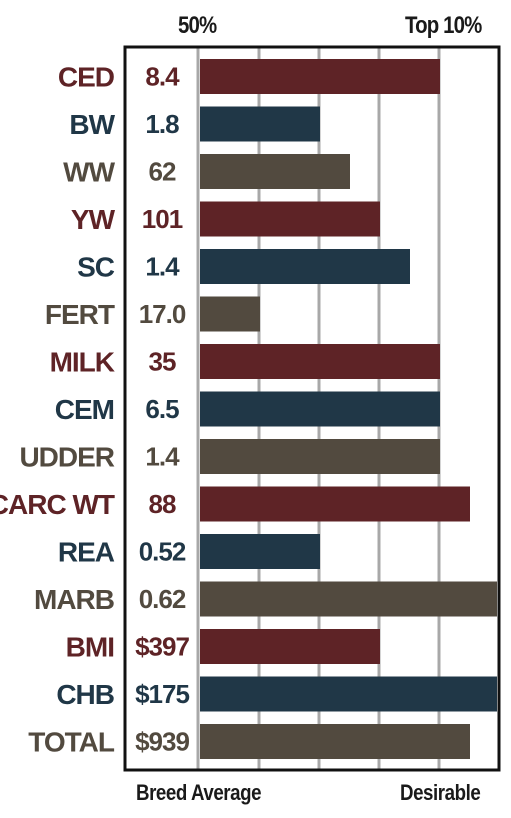 Image resolution: width=511 pixels, height=818 pixels. I want to click on value-label: $175, so click(162, 694).